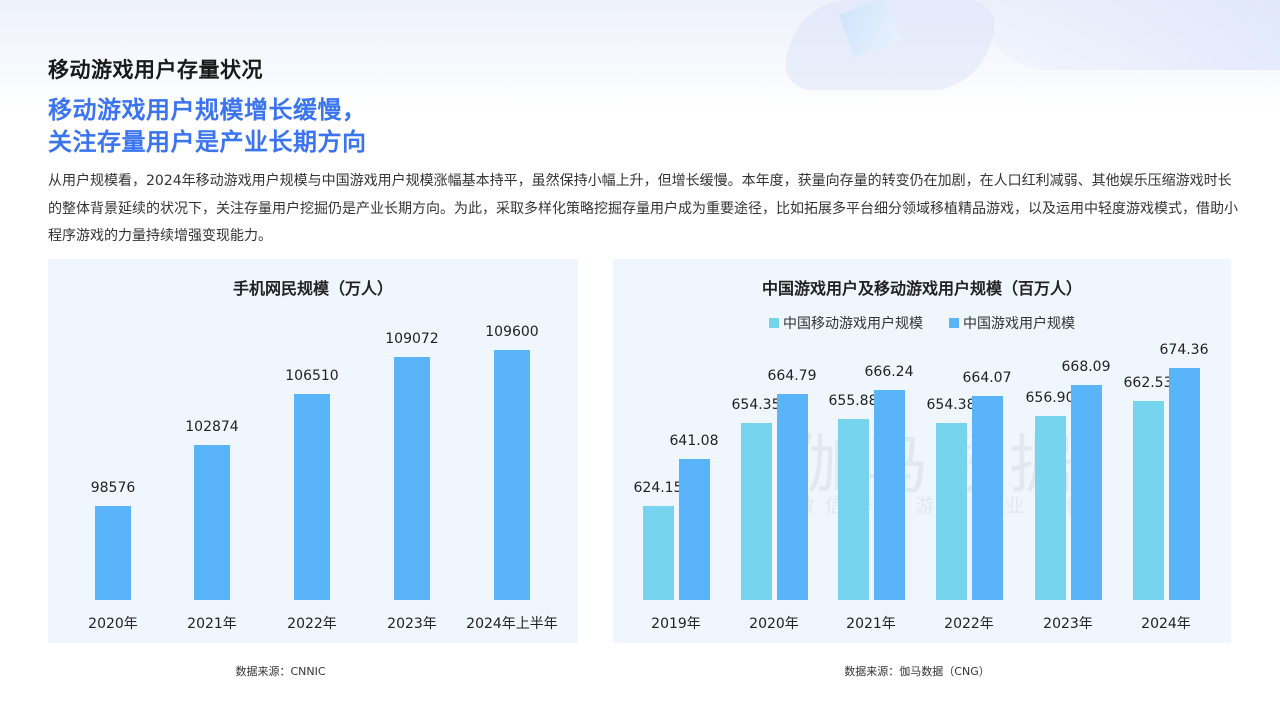  What do you see at coordinates (1166, 624) in the screenshot?
I see `x-axis-label: 2024年` at bounding box center [1166, 624].